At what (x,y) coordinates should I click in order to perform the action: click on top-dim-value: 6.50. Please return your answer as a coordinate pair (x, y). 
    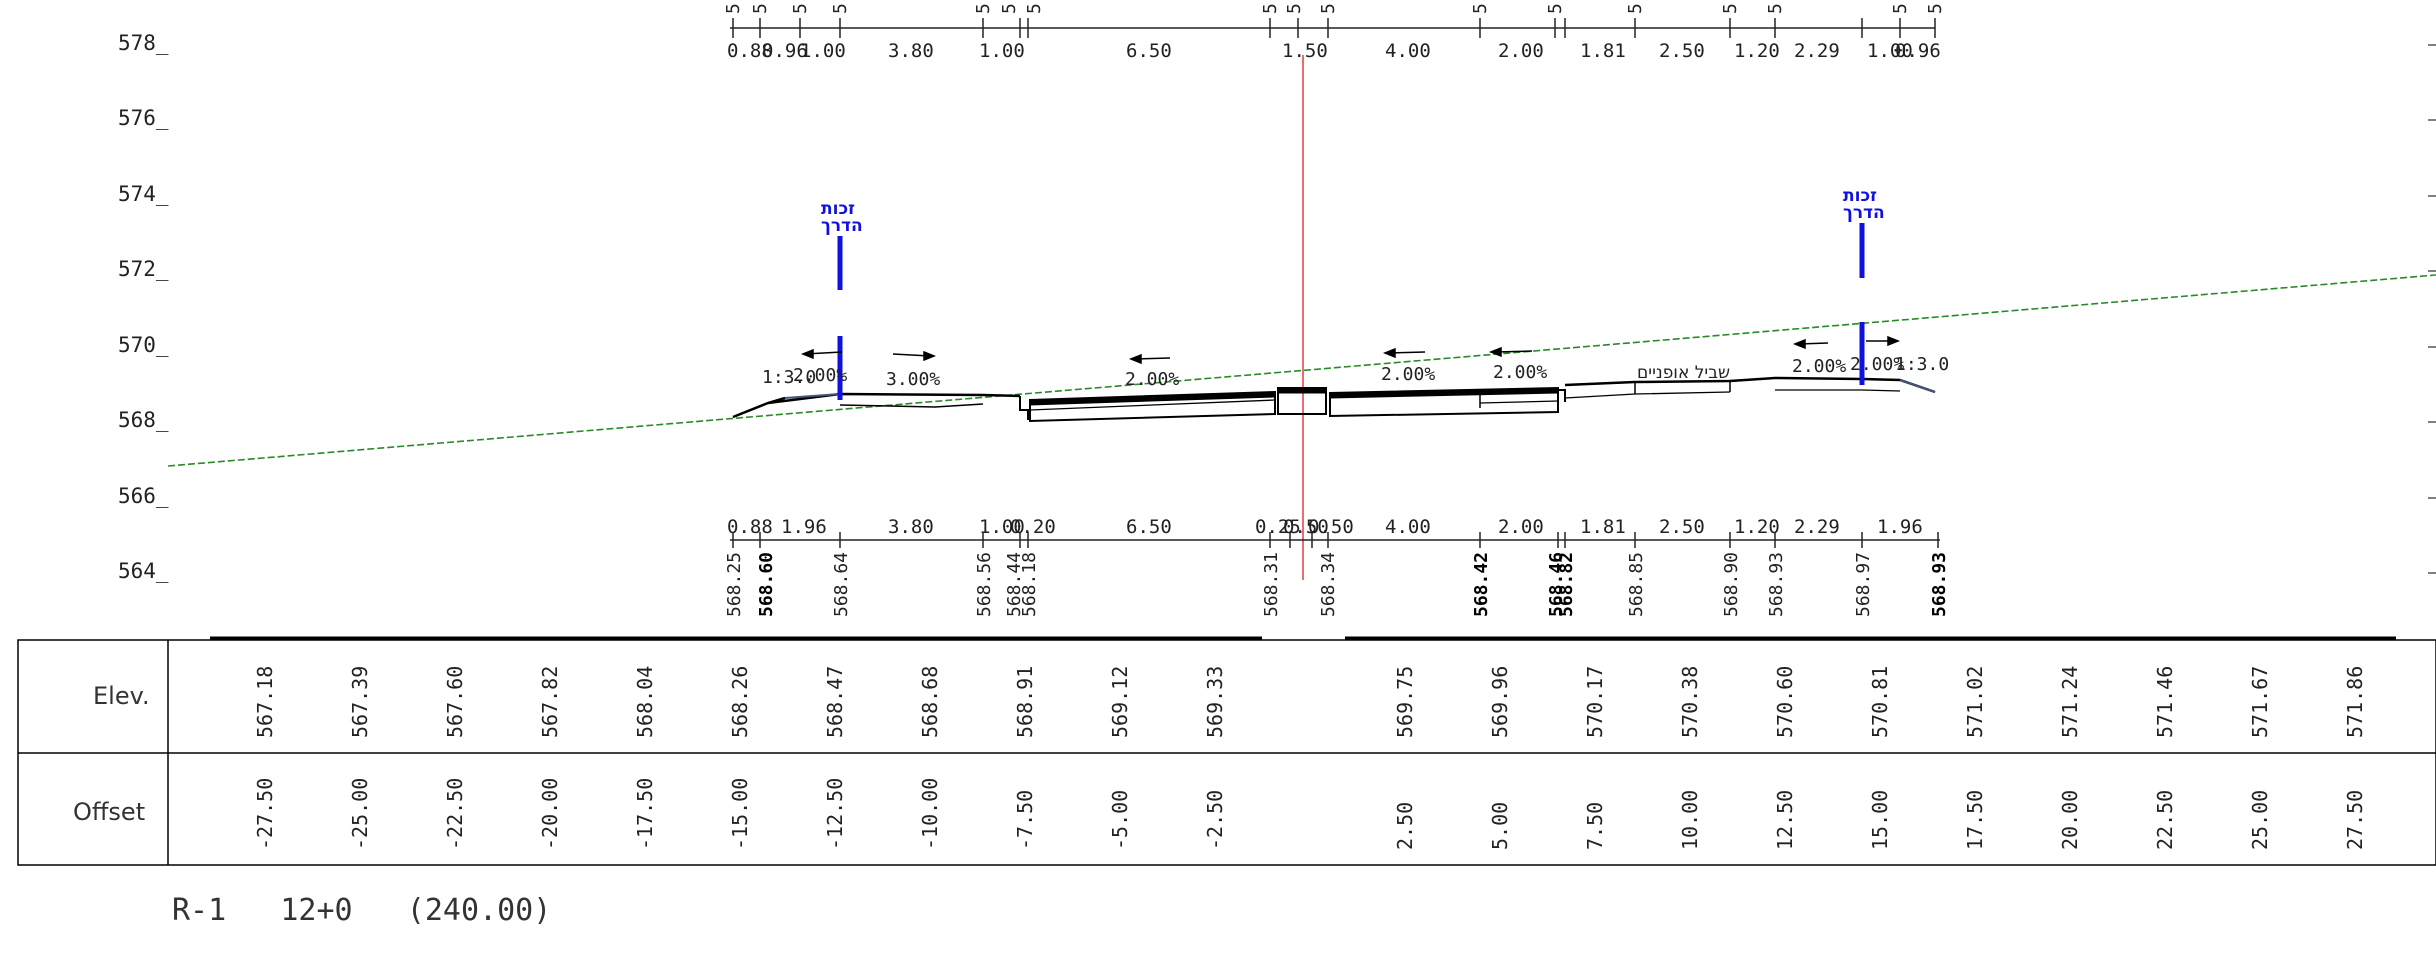
    Looking at the image, I should click on (1149, 51).